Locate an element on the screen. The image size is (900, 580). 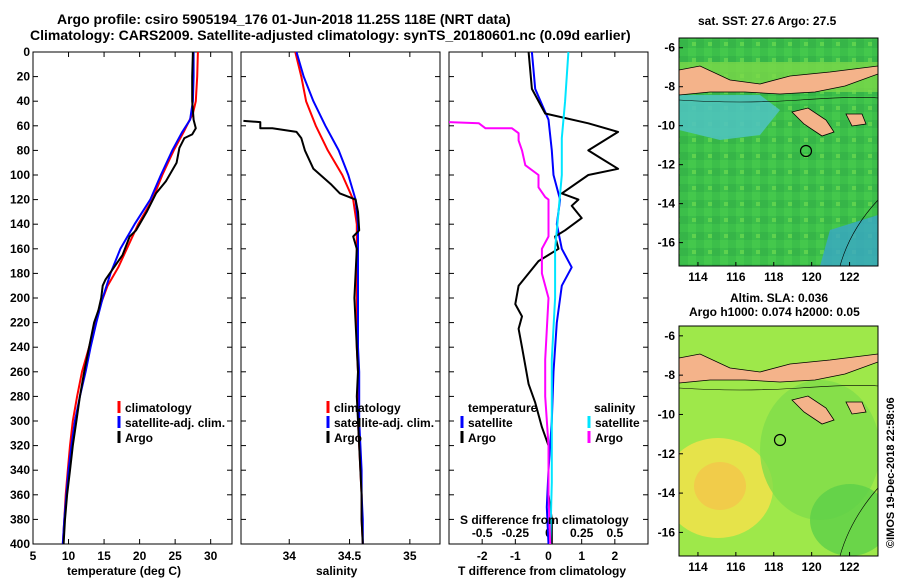
x-tick-label: 0 is located at coordinates (548, 556).